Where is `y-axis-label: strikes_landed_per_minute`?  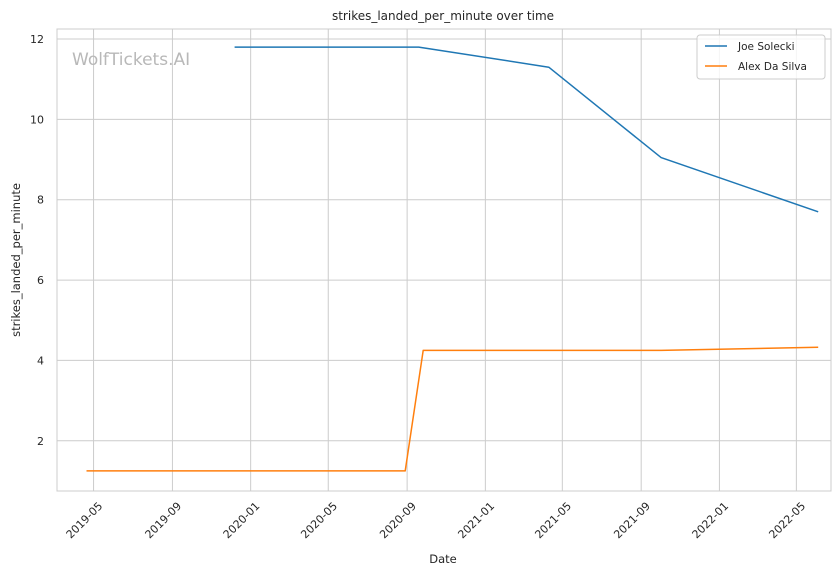 y-axis-label: strikes_landed_per_minute is located at coordinates (16, 260).